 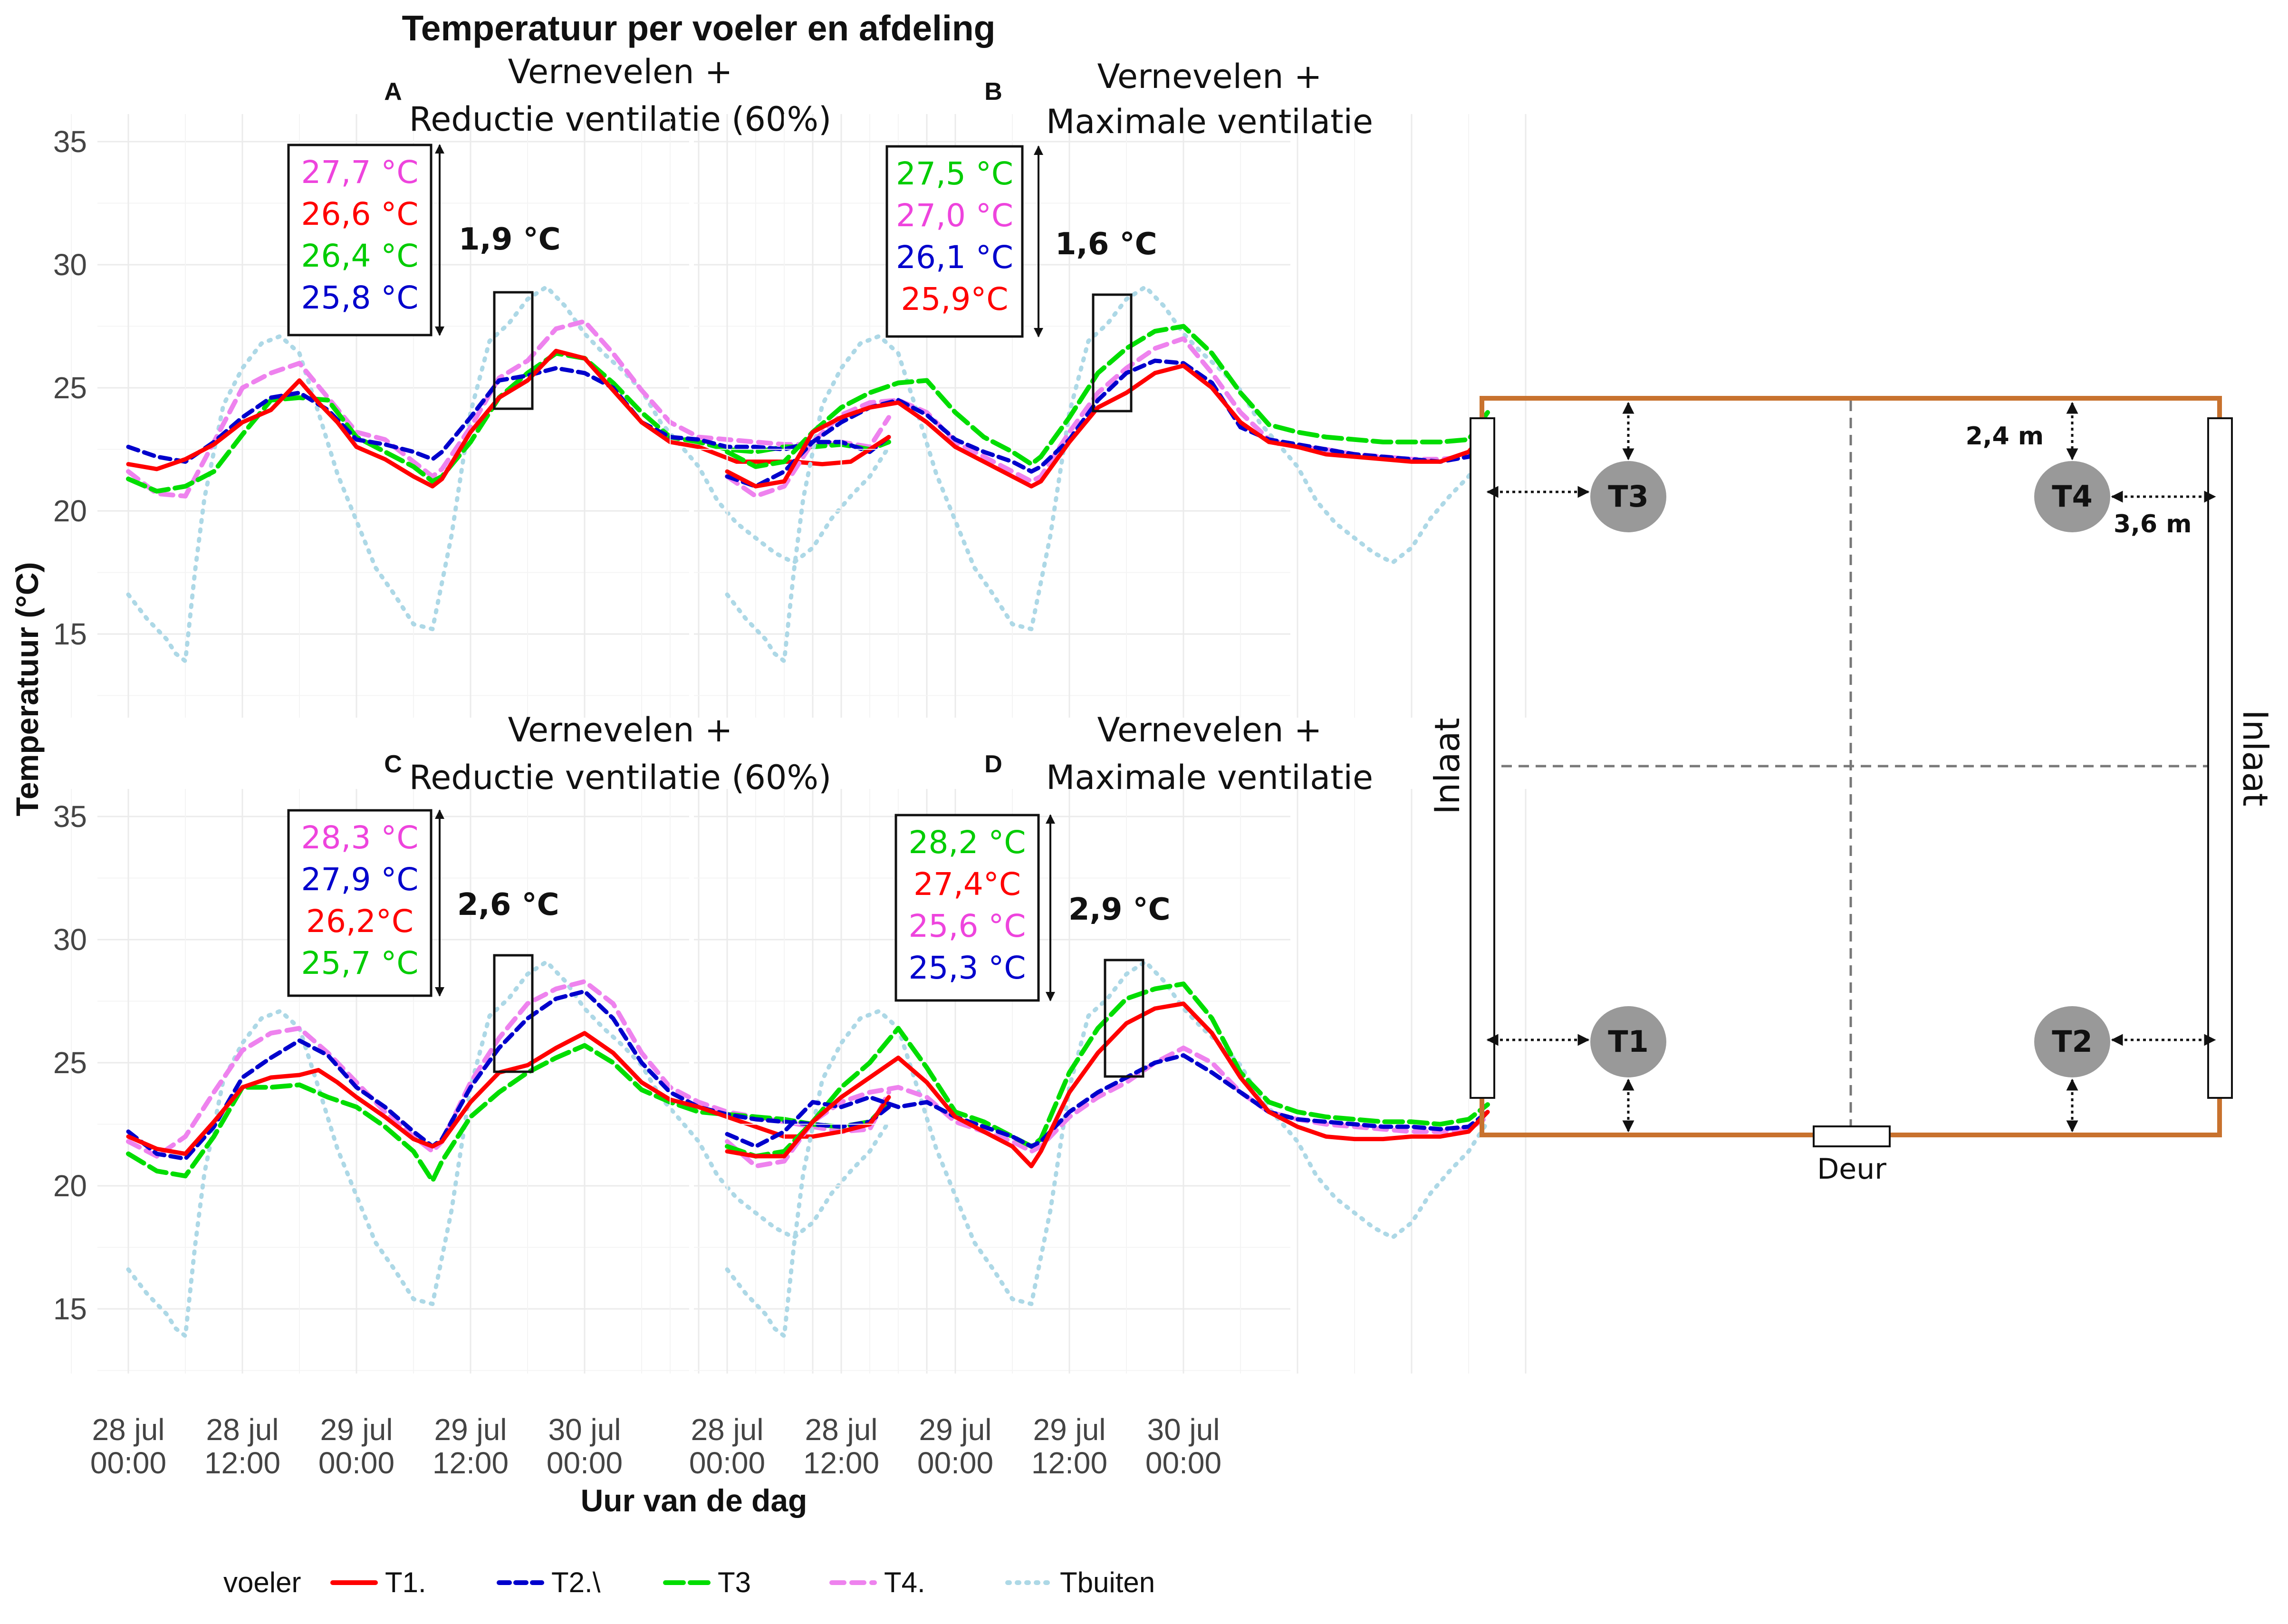 I want to click on inlet-right, so click(x=2220, y=758).